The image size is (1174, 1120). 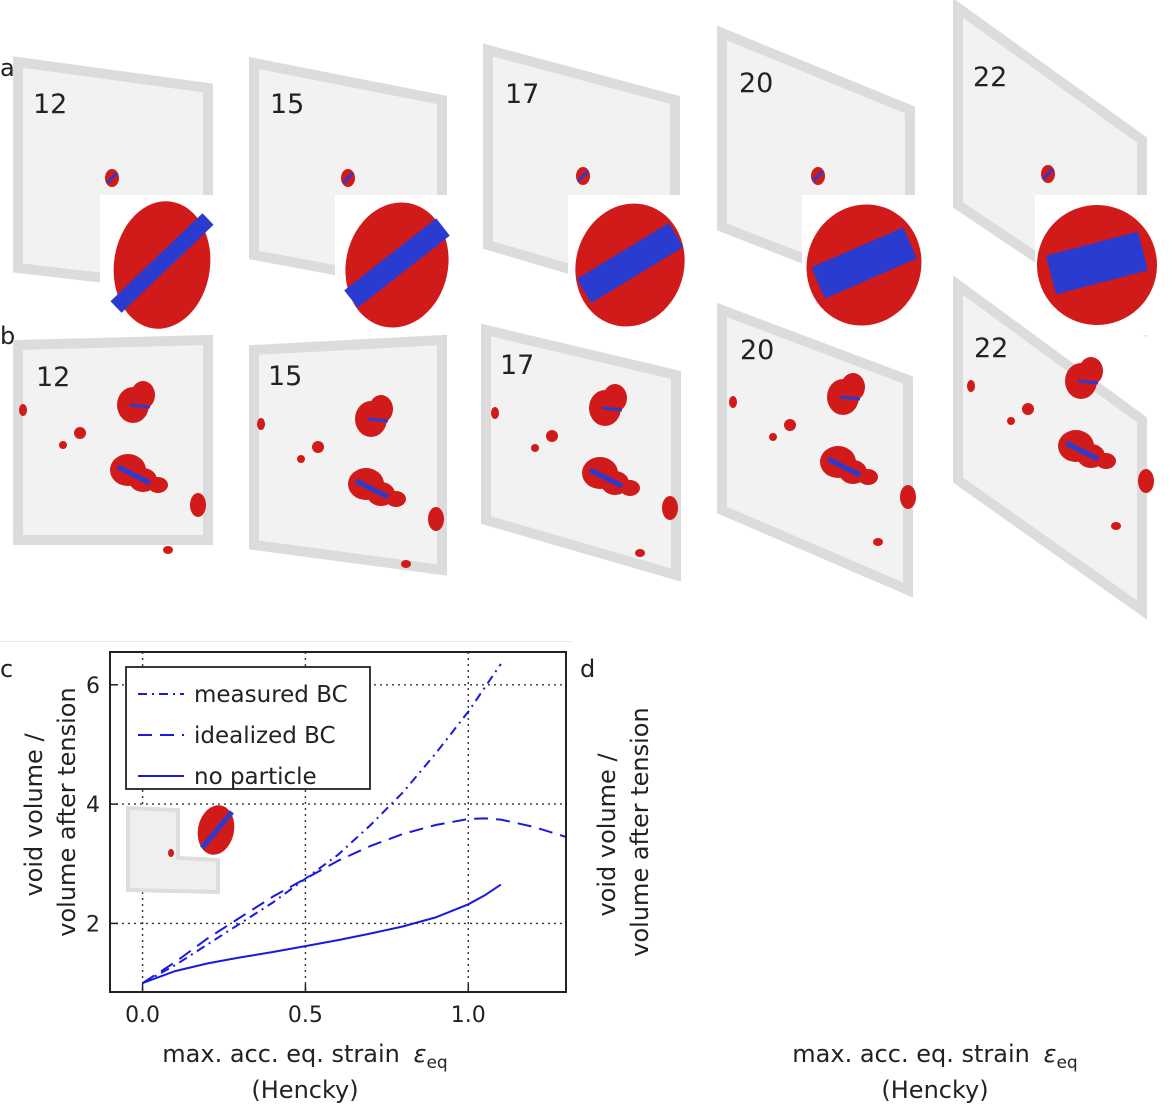 I want to click on chart-c-inset-small-particle, so click(x=171, y=853).